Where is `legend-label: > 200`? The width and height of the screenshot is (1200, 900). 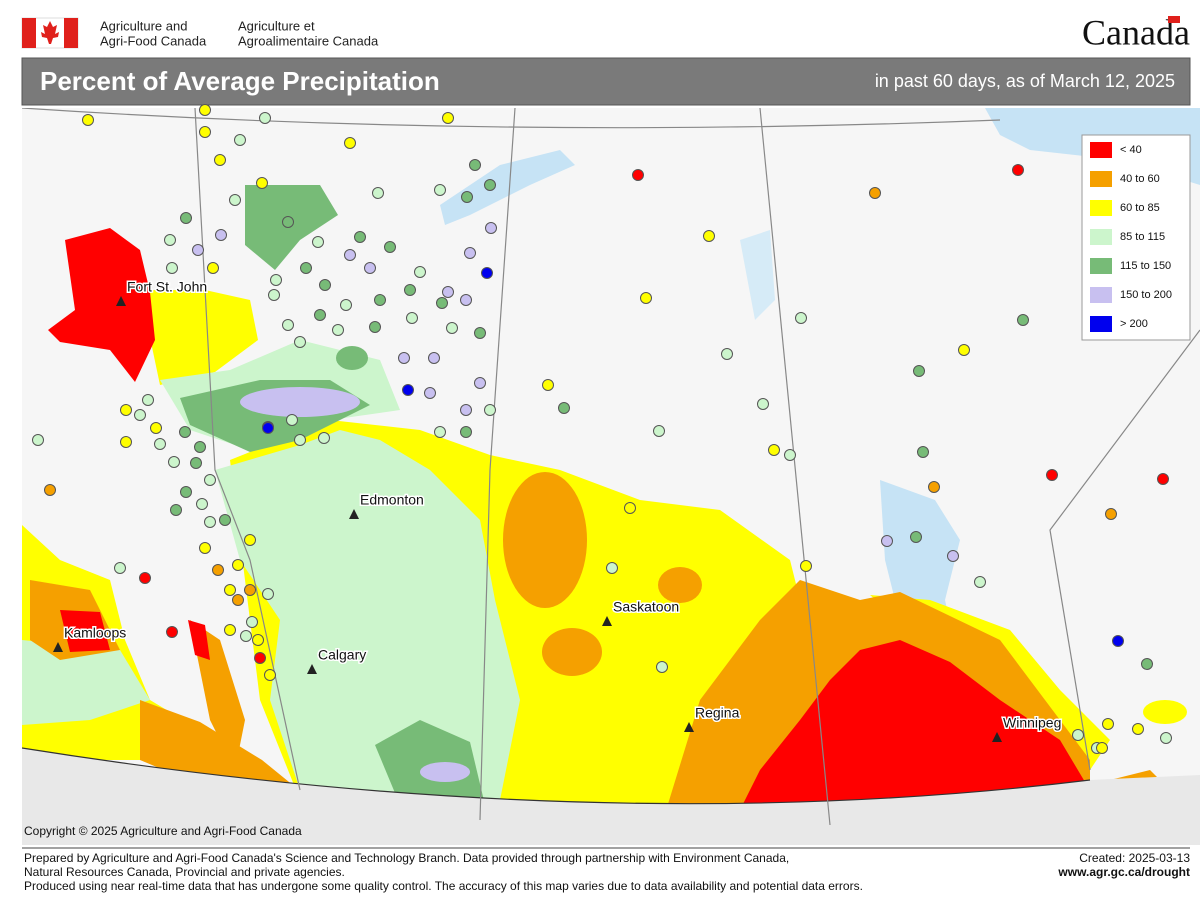
legend-label: > 200 is located at coordinates (1134, 324).